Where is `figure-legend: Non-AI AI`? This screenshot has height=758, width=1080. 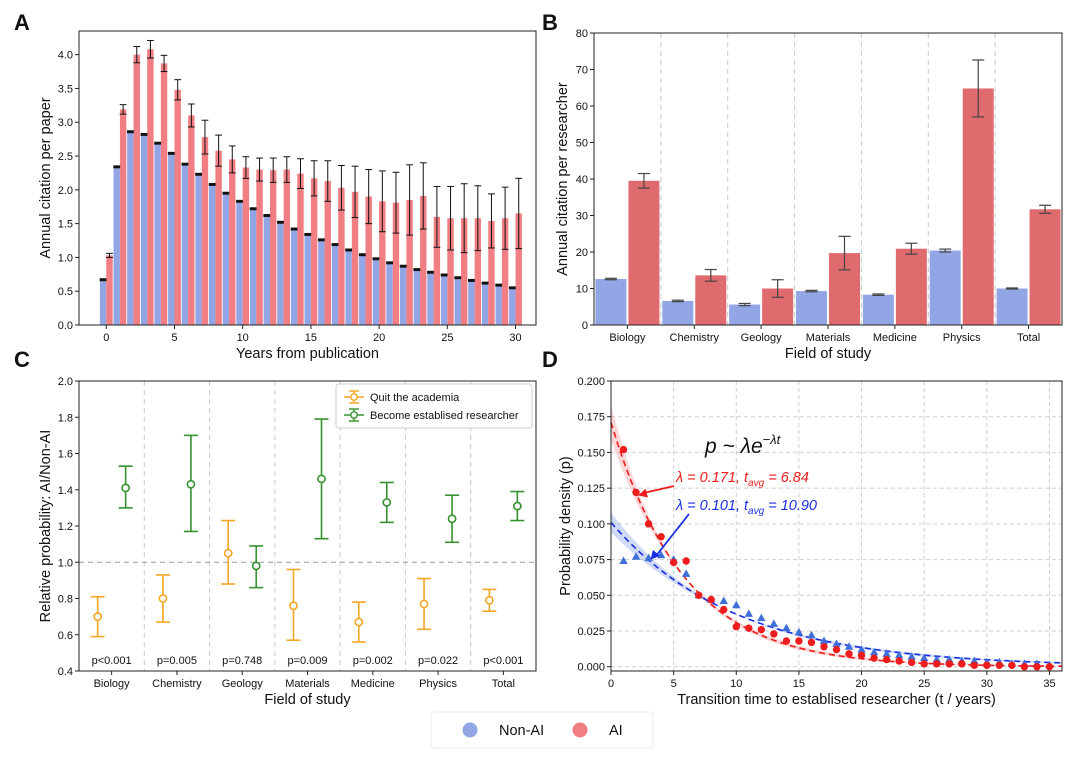 figure-legend: Non-AI AI is located at coordinates (542, 730).